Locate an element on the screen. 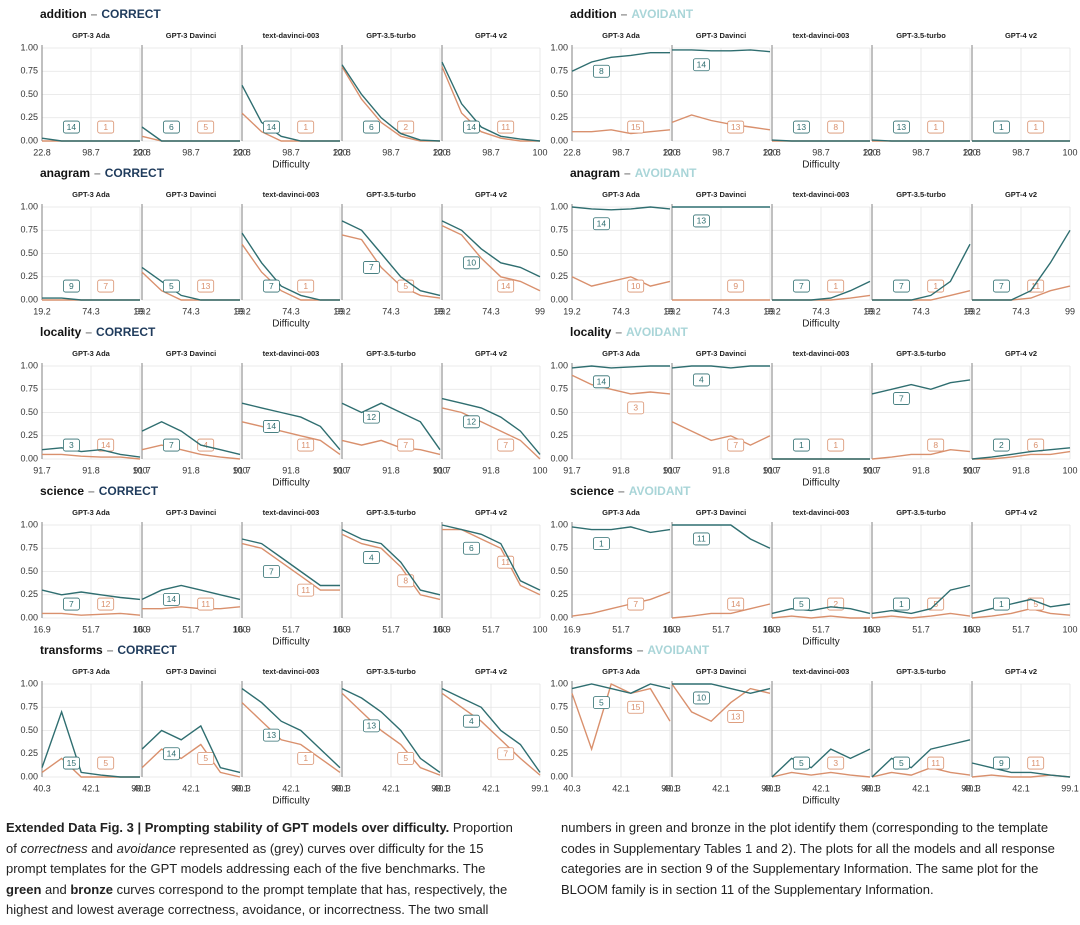 This screenshot has height=925, width=1080. y-tick-label: 0.50 is located at coordinates (29, 412).